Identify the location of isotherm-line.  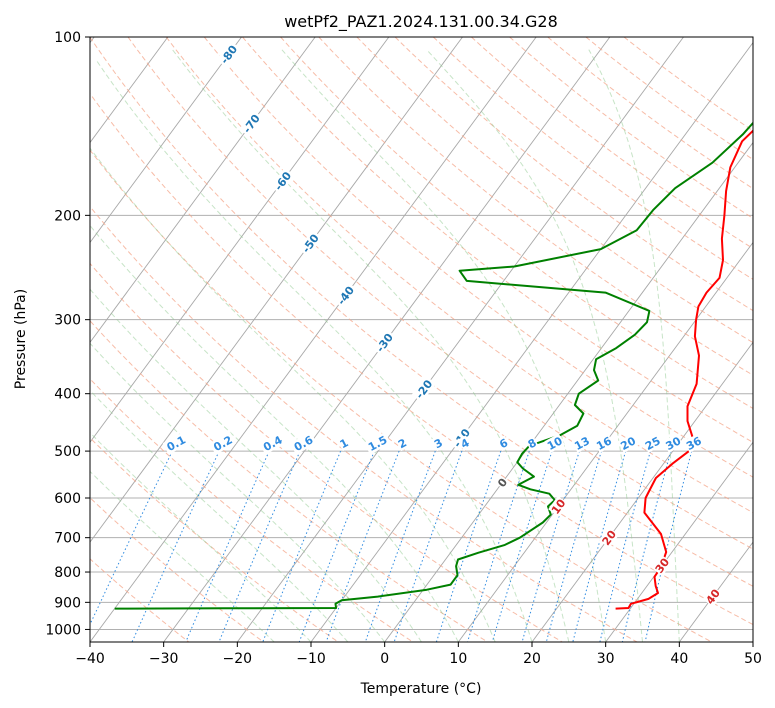
(203, 190).